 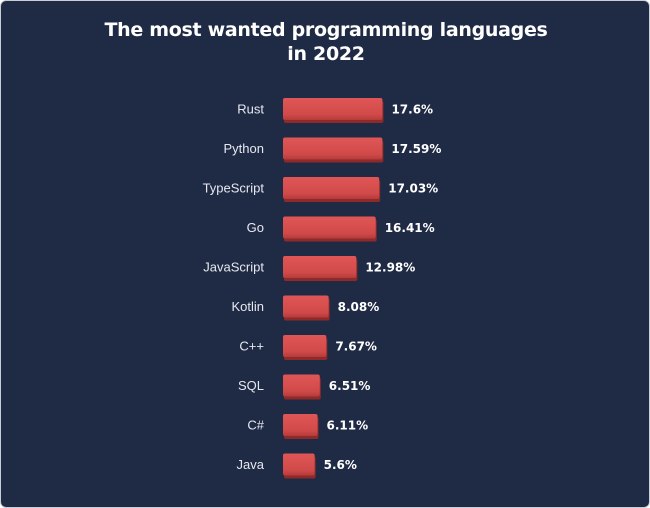 What do you see at coordinates (326, 30) in the screenshot?
I see `chart-title-line-1: The most wanted programming languages` at bounding box center [326, 30].